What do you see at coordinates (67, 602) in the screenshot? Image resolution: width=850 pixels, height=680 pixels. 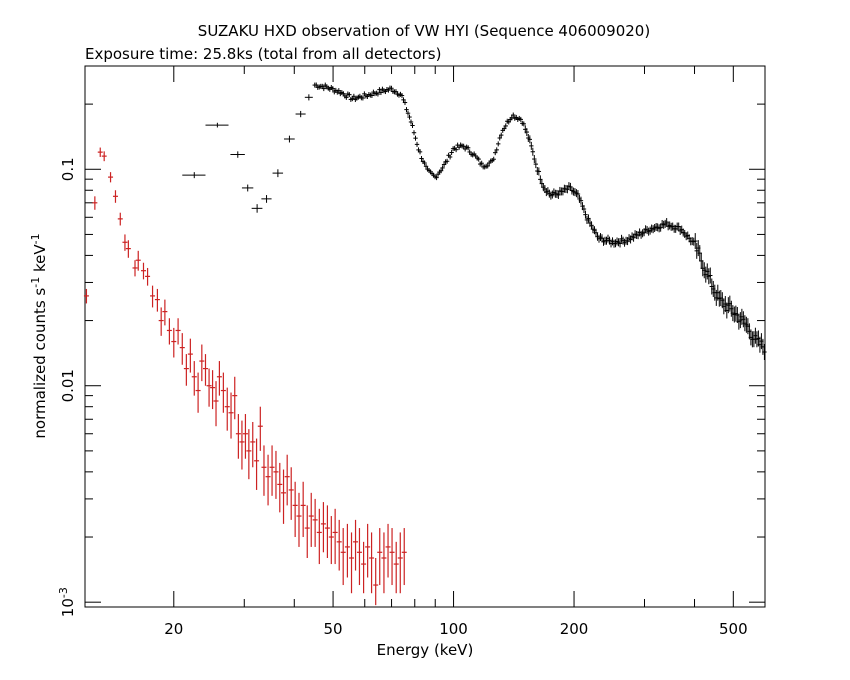 I see `y-tick-label: 10-3` at bounding box center [67, 602].